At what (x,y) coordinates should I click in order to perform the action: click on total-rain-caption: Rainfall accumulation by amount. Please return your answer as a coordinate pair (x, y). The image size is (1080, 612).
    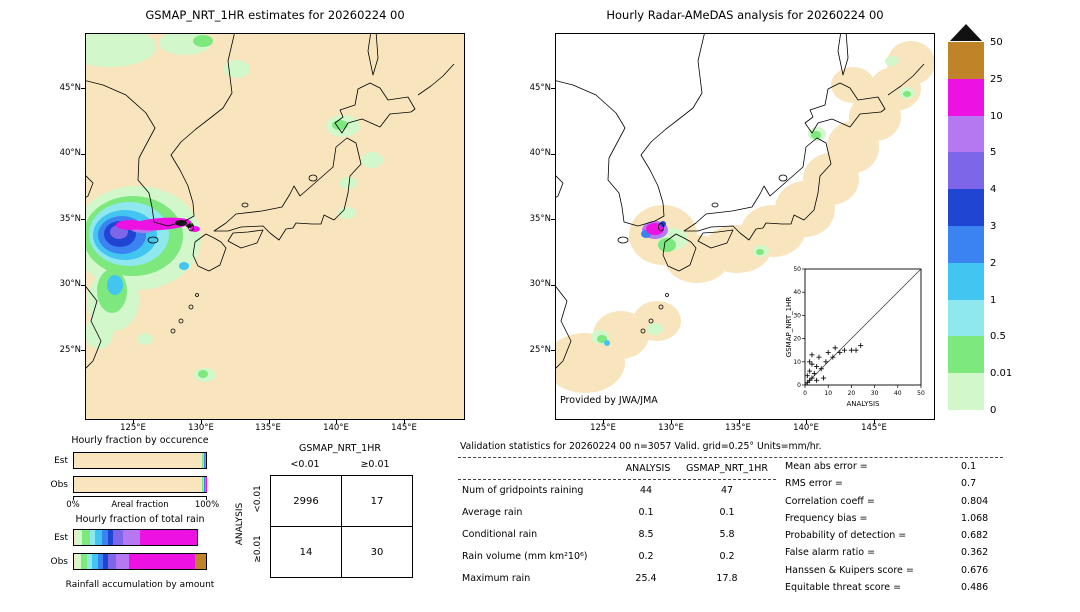
    Looking at the image, I should click on (140, 585).